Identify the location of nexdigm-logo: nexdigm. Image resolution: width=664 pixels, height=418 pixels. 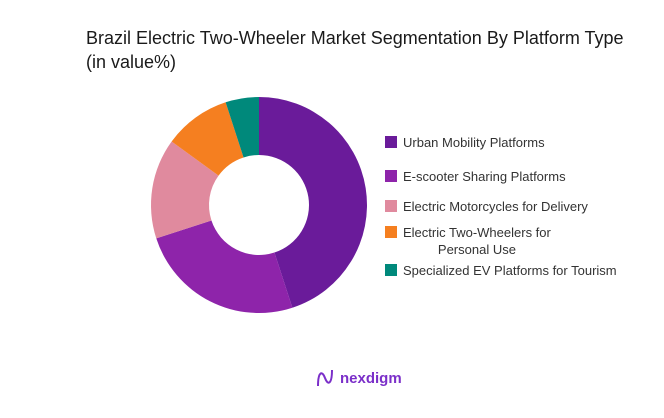
(359, 378).